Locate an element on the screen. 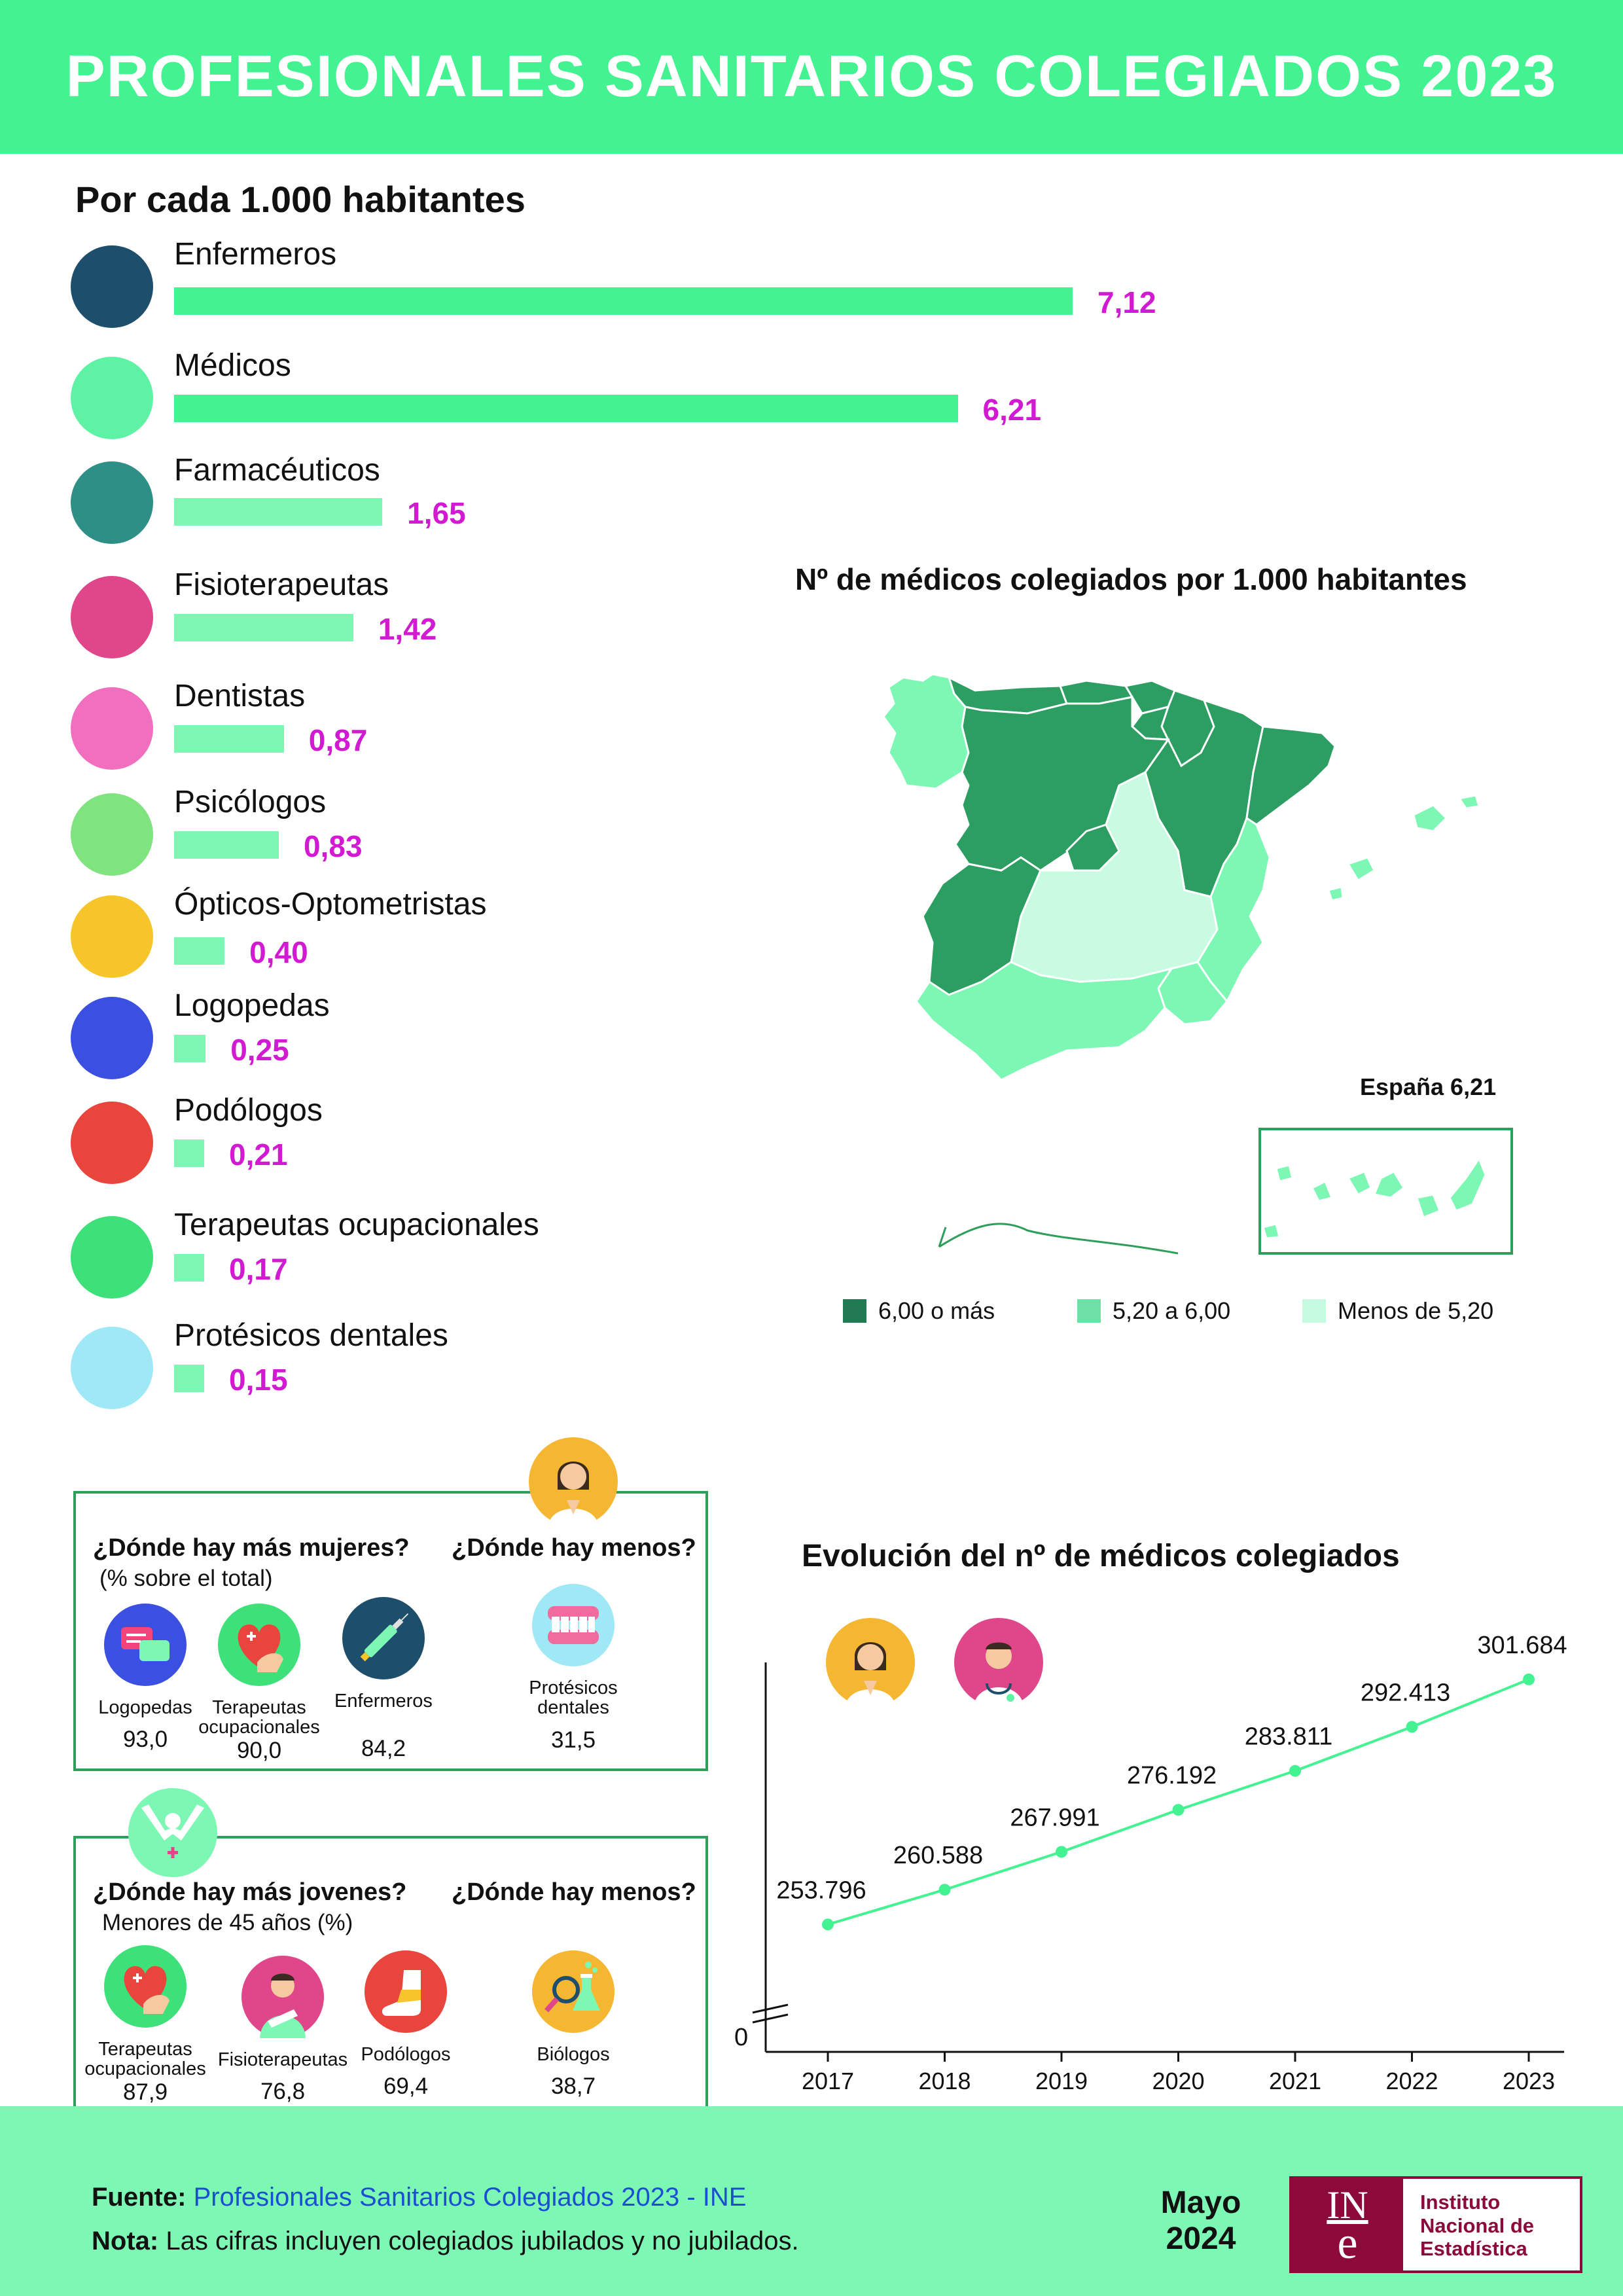 Image resolution: width=1623 pixels, height=2296 pixels. young-stat-biologos: Biólogos 38,7 is located at coordinates (573, 2025).